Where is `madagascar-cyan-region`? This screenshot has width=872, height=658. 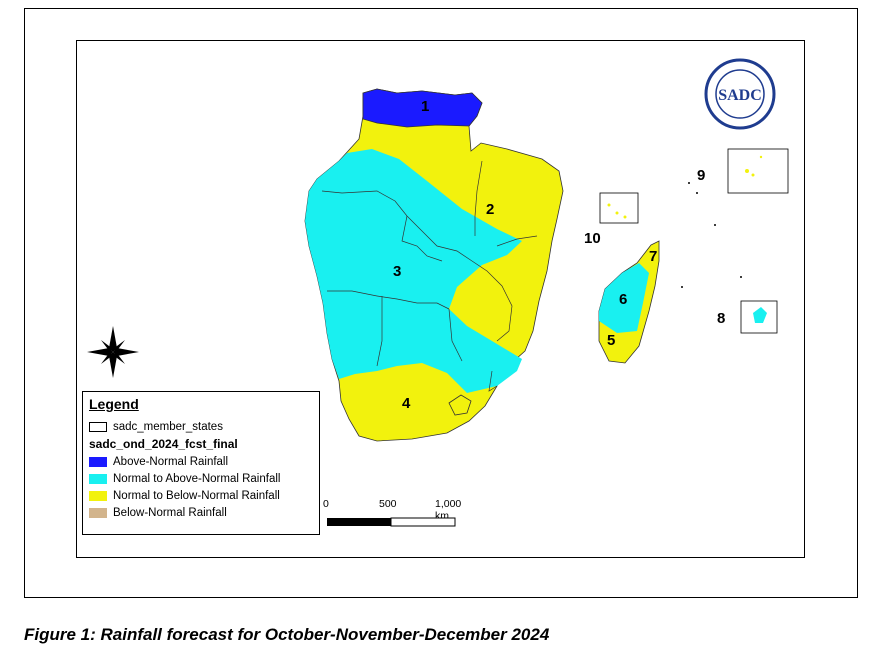 madagascar-cyan-region is located at coordinates (624, 298).